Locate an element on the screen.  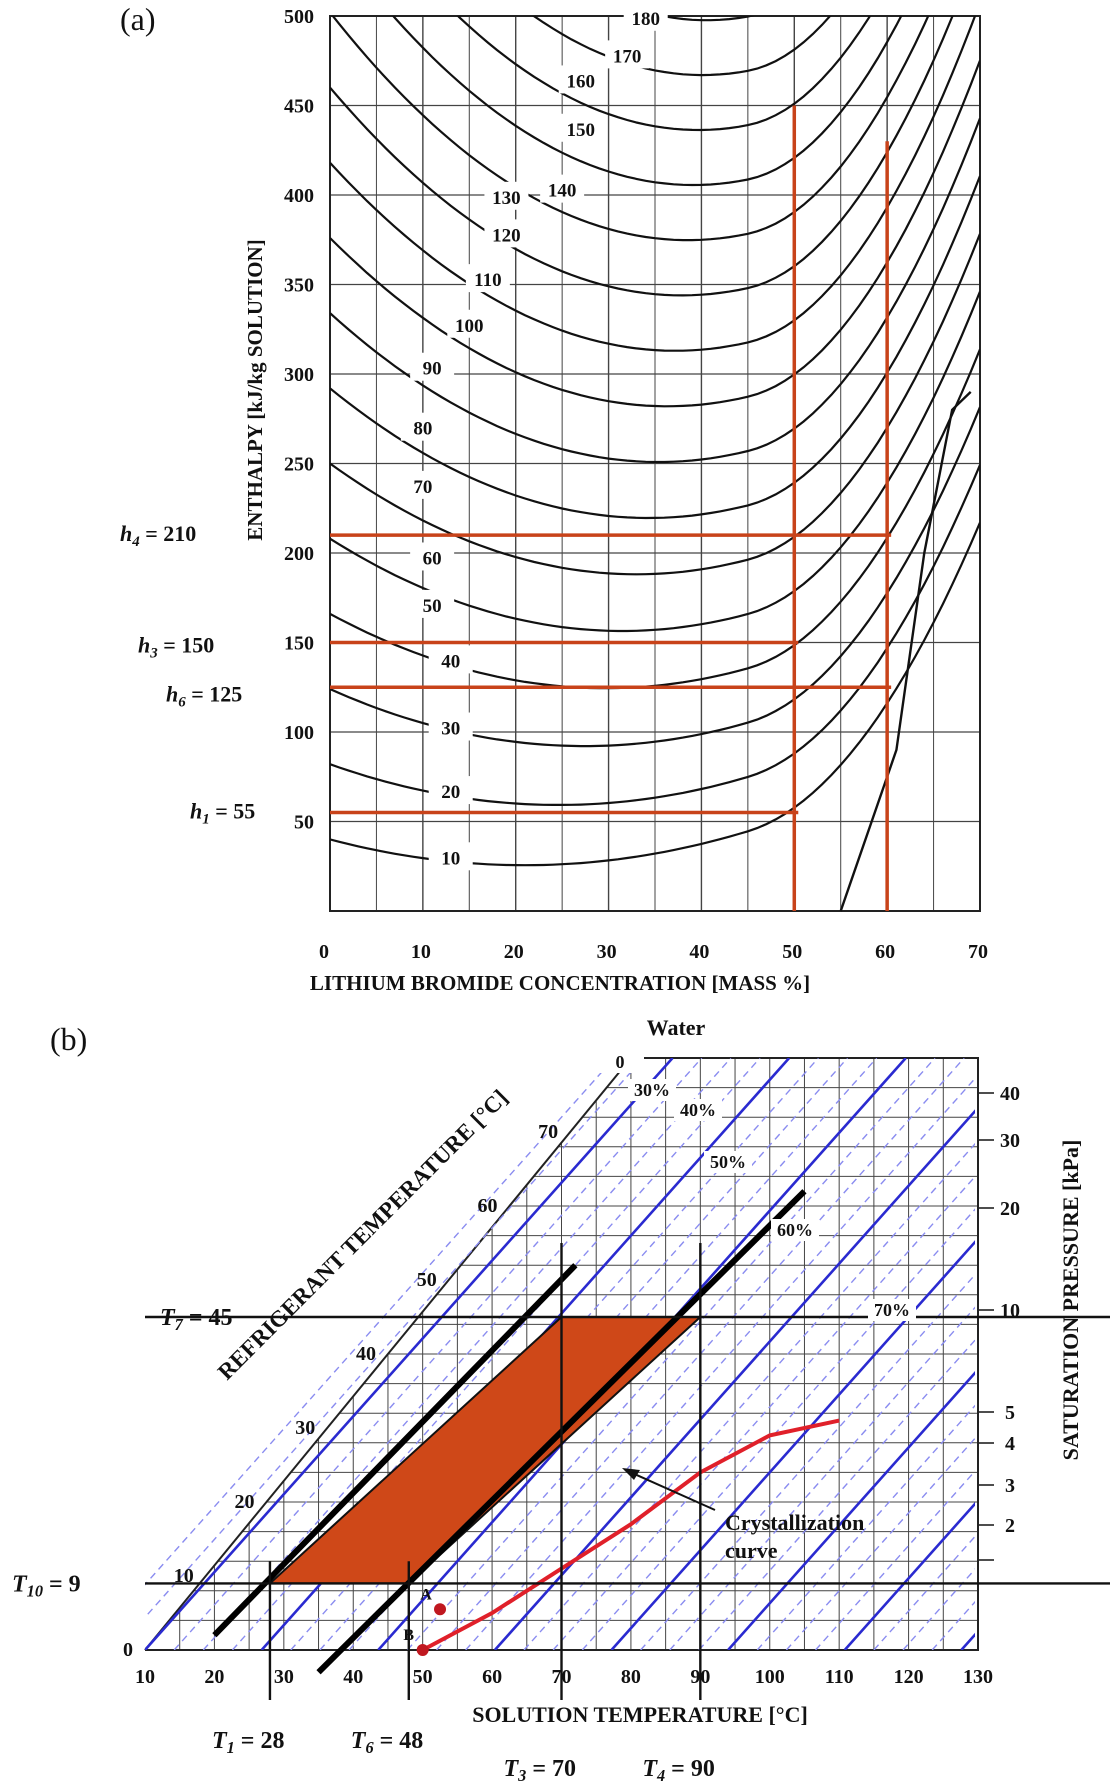
y-tick-label: 400 is located at coordinates (299, 196).